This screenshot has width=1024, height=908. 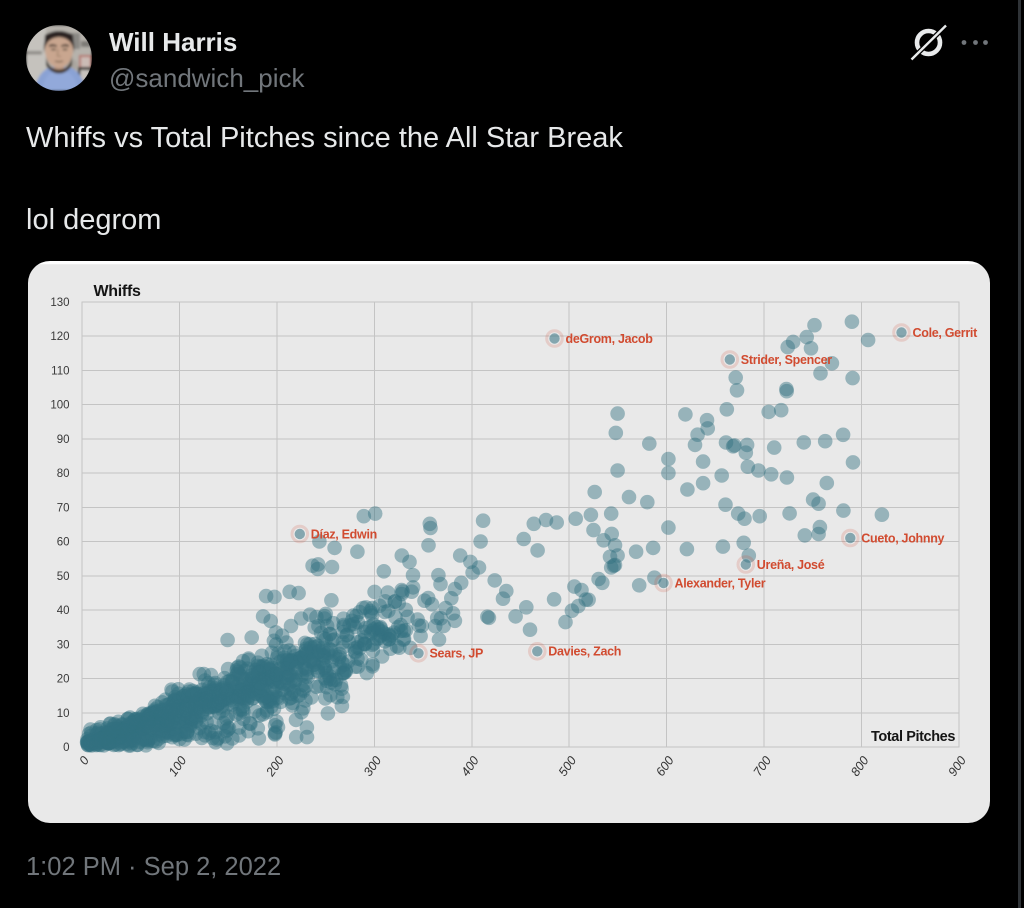 I want to click on svg-text: Cueto, Johnny, so click(x=902, y=538).